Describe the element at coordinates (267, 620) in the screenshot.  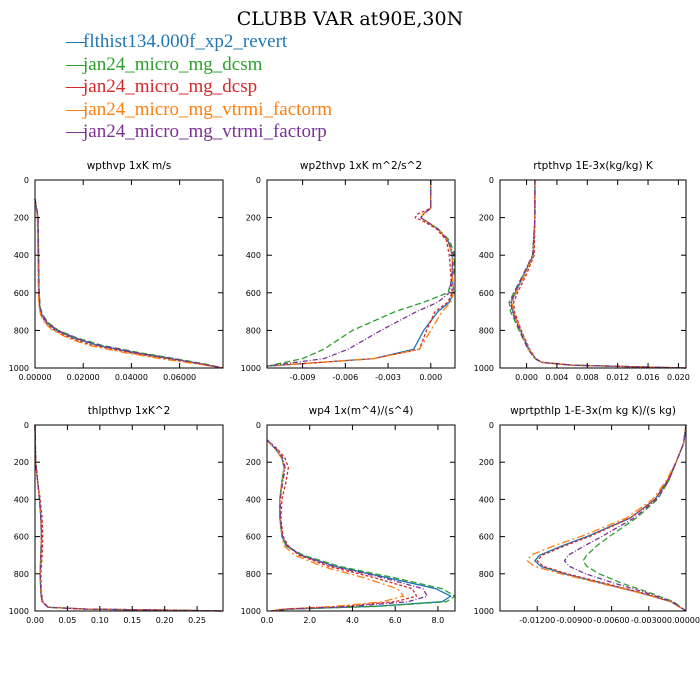
I see `x-tick-label: 0.0` at that location.